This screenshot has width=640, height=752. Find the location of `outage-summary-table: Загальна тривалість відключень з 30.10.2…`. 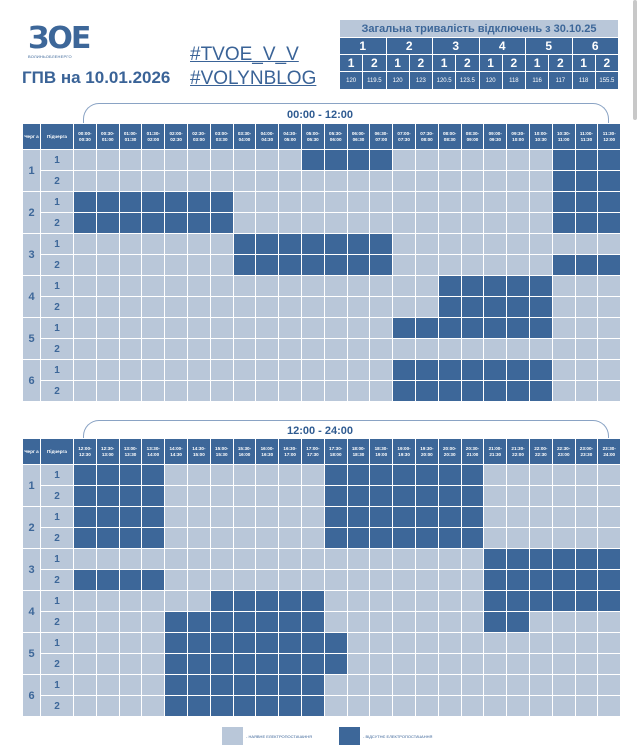

outage-summary-table: Загальна тривалість відключень з 30.10.2… is located at coordinates (479, 54).